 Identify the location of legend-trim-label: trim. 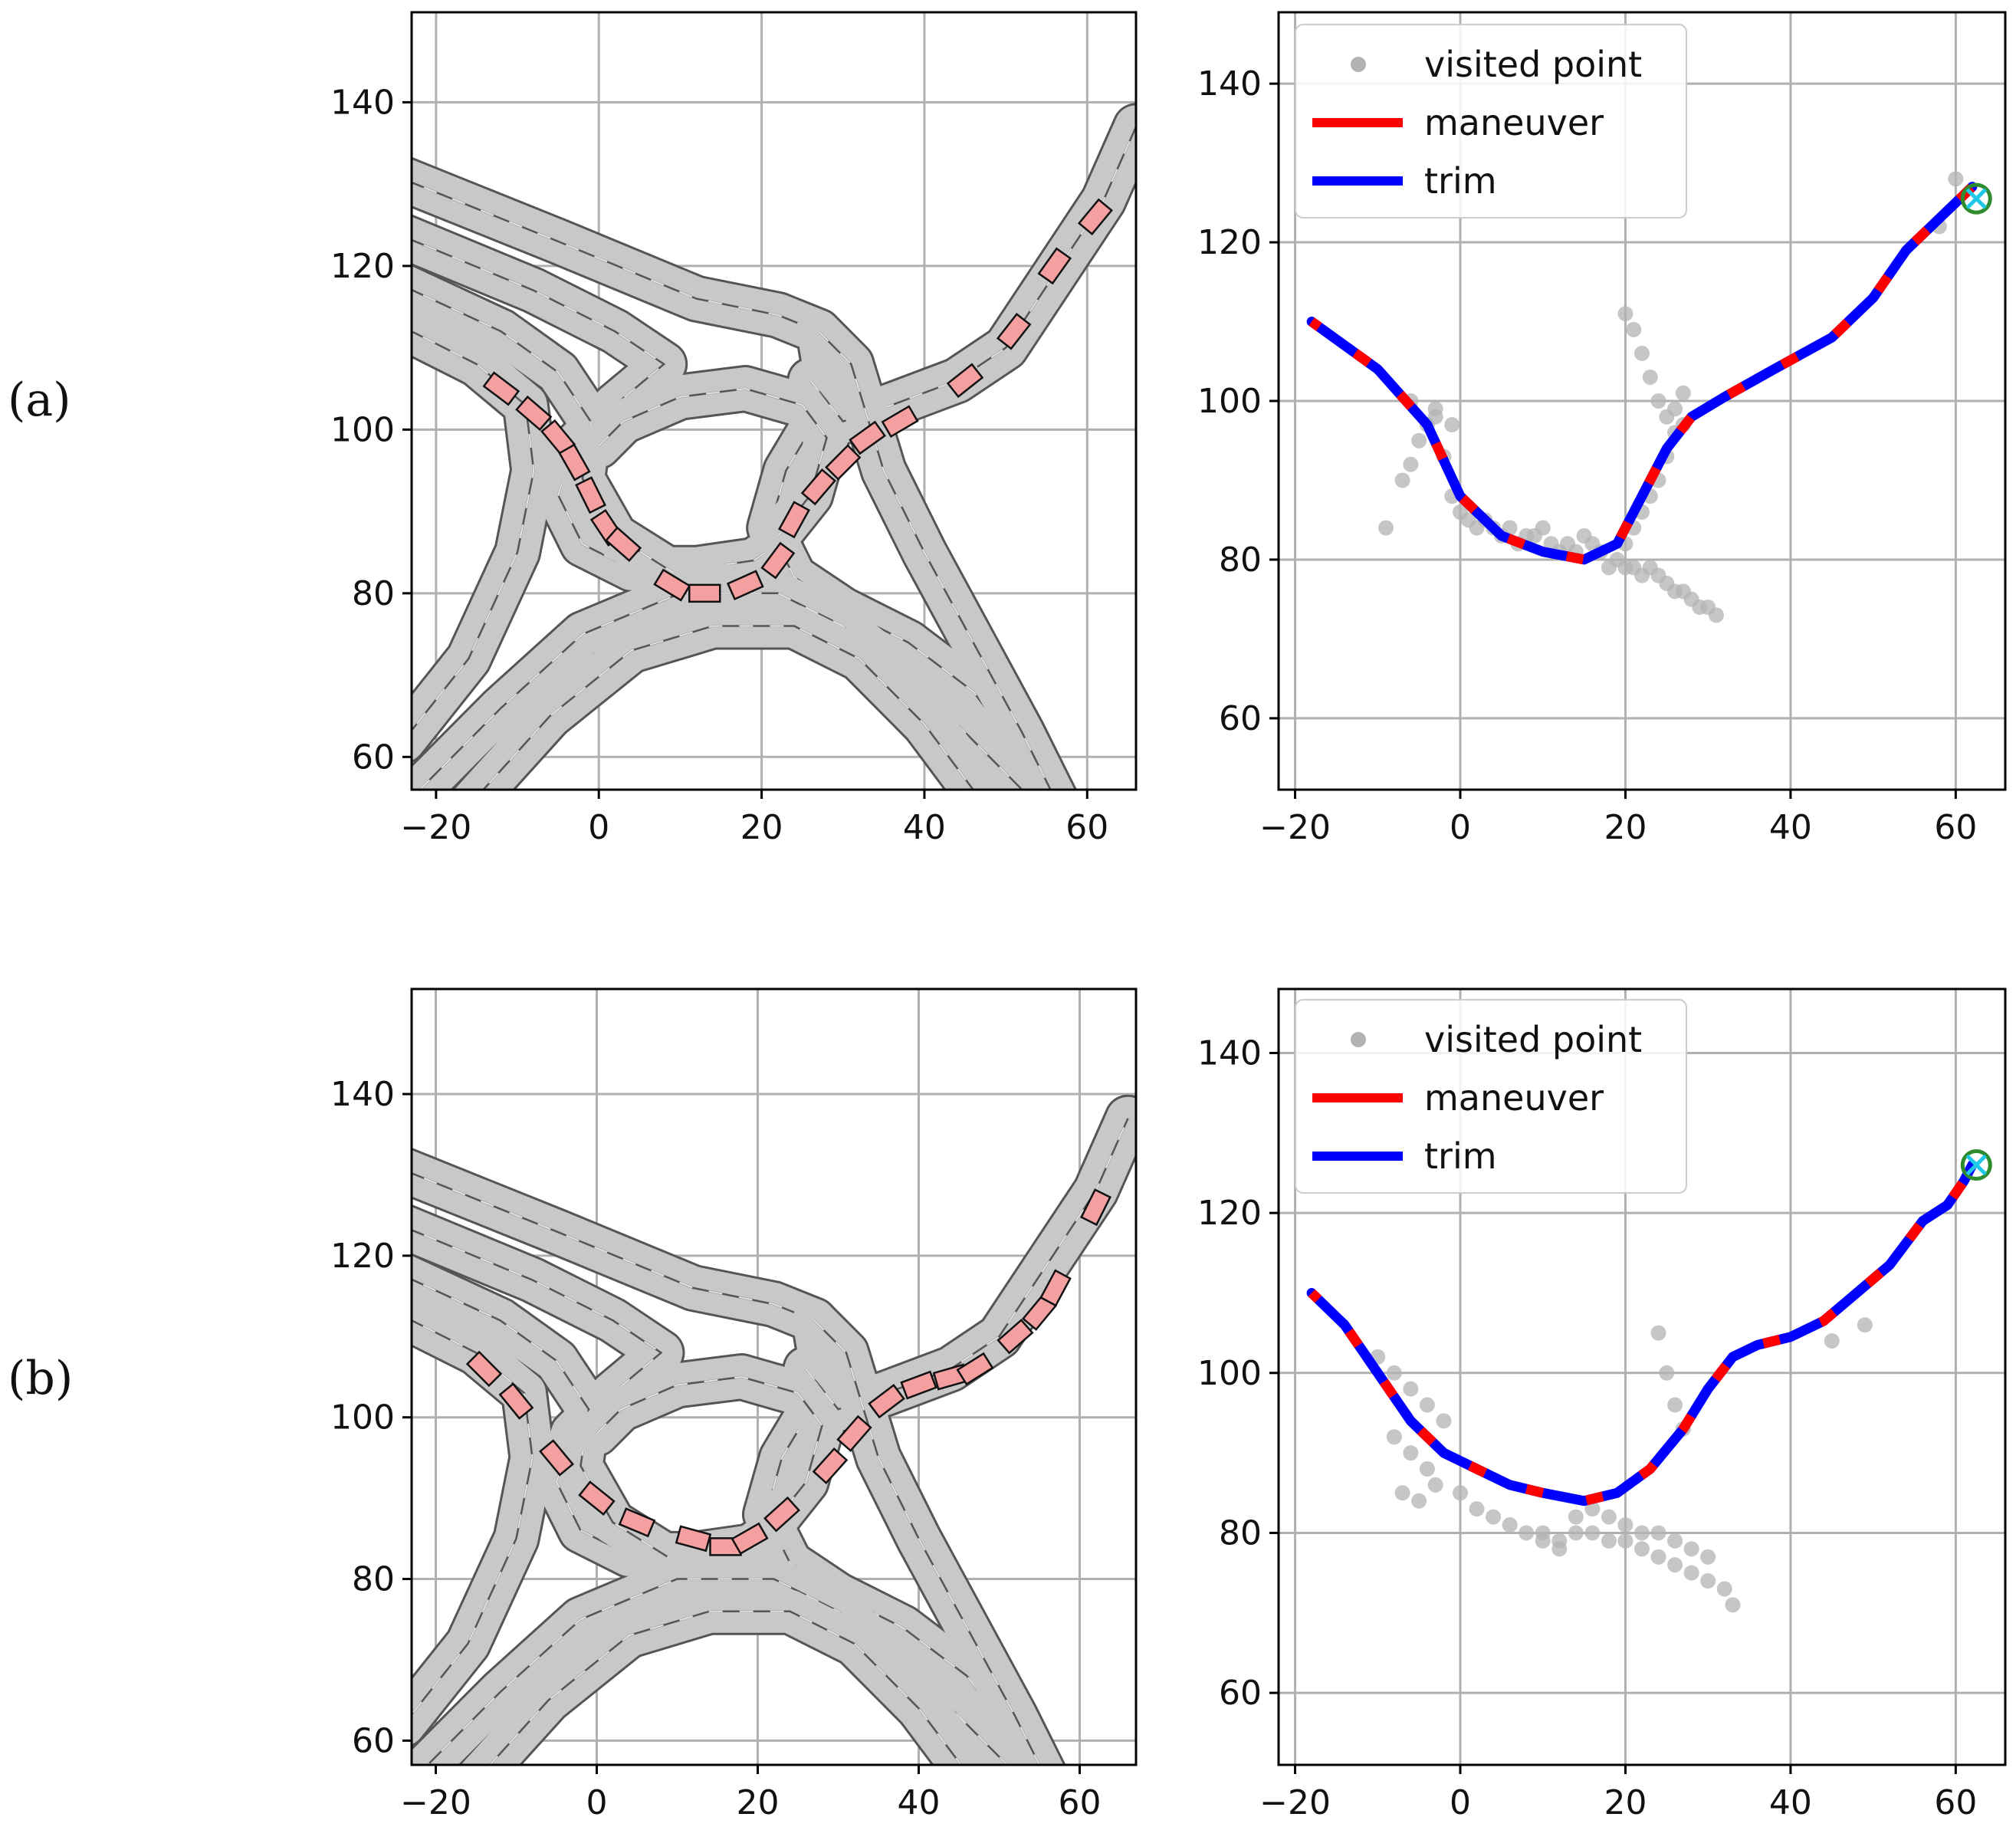
(1460, 181).